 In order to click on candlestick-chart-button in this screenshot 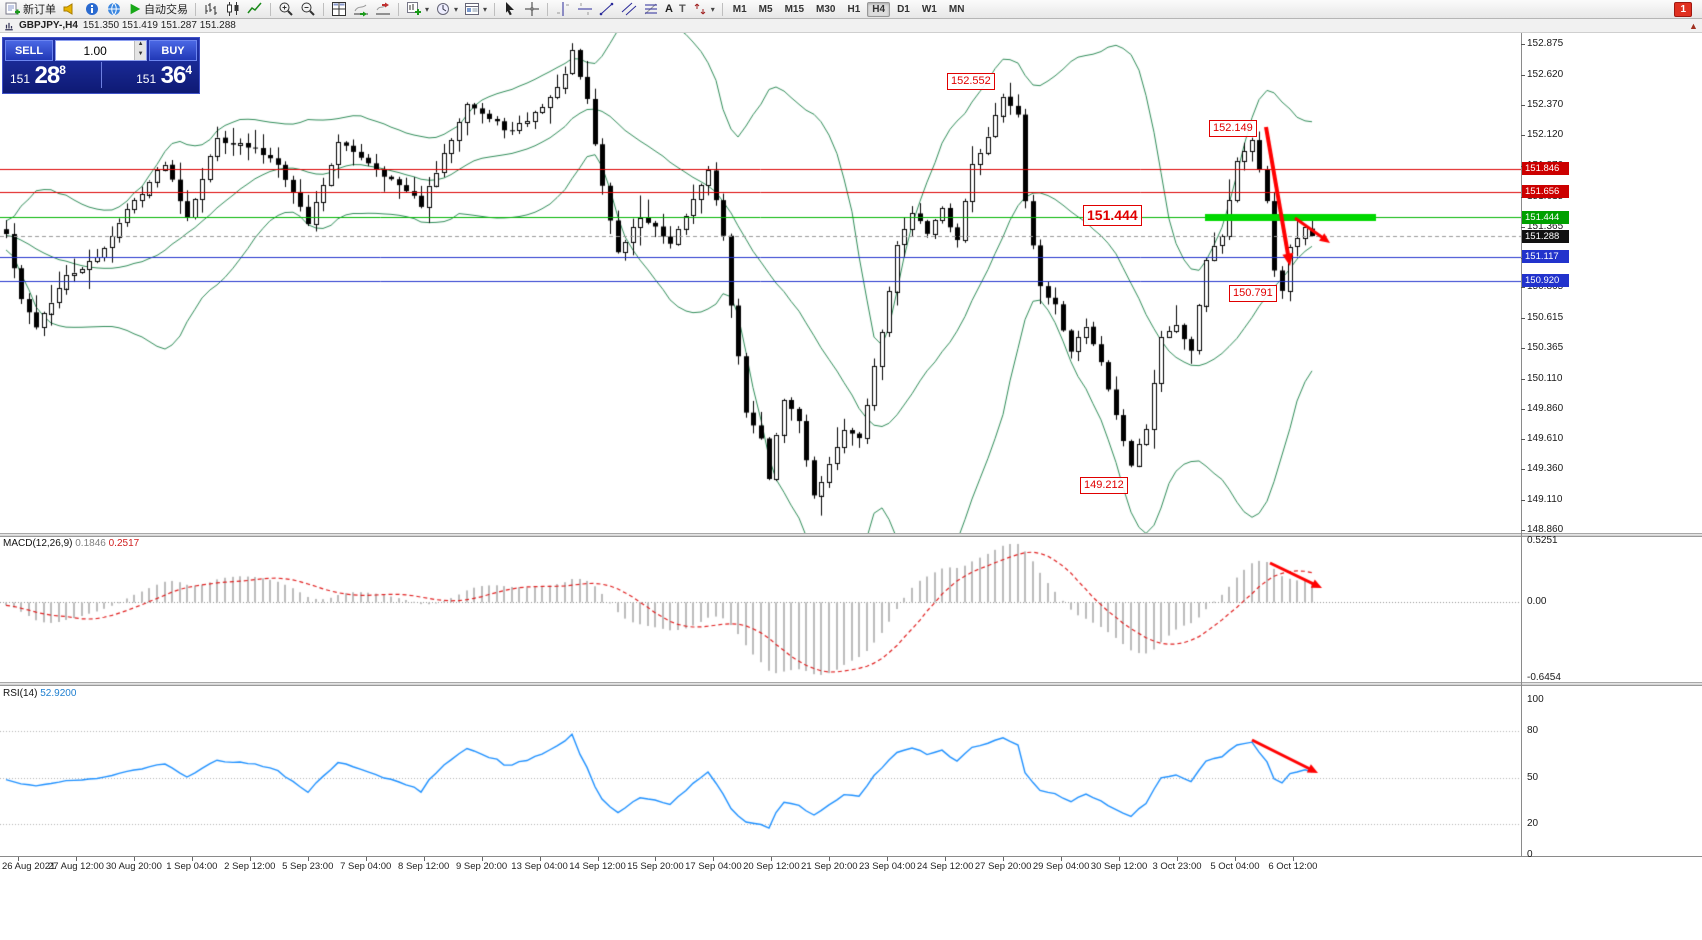, I will do `click(233, 9)`.